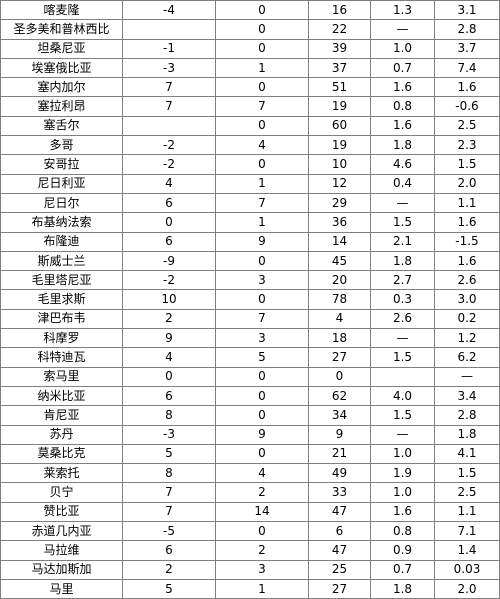  I want to click on value-cell-col3: 10, so click(339, 164).